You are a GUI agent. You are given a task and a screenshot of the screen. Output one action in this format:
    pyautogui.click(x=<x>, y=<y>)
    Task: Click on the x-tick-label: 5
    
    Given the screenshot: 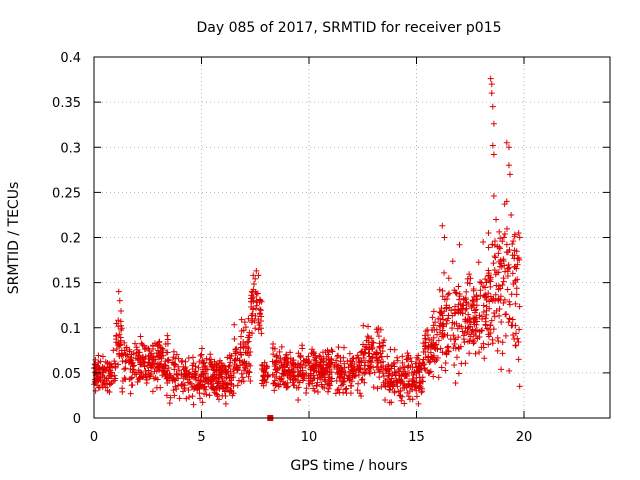 What is the action you would take?
    pyautogui.click(x=201, y=437)
    